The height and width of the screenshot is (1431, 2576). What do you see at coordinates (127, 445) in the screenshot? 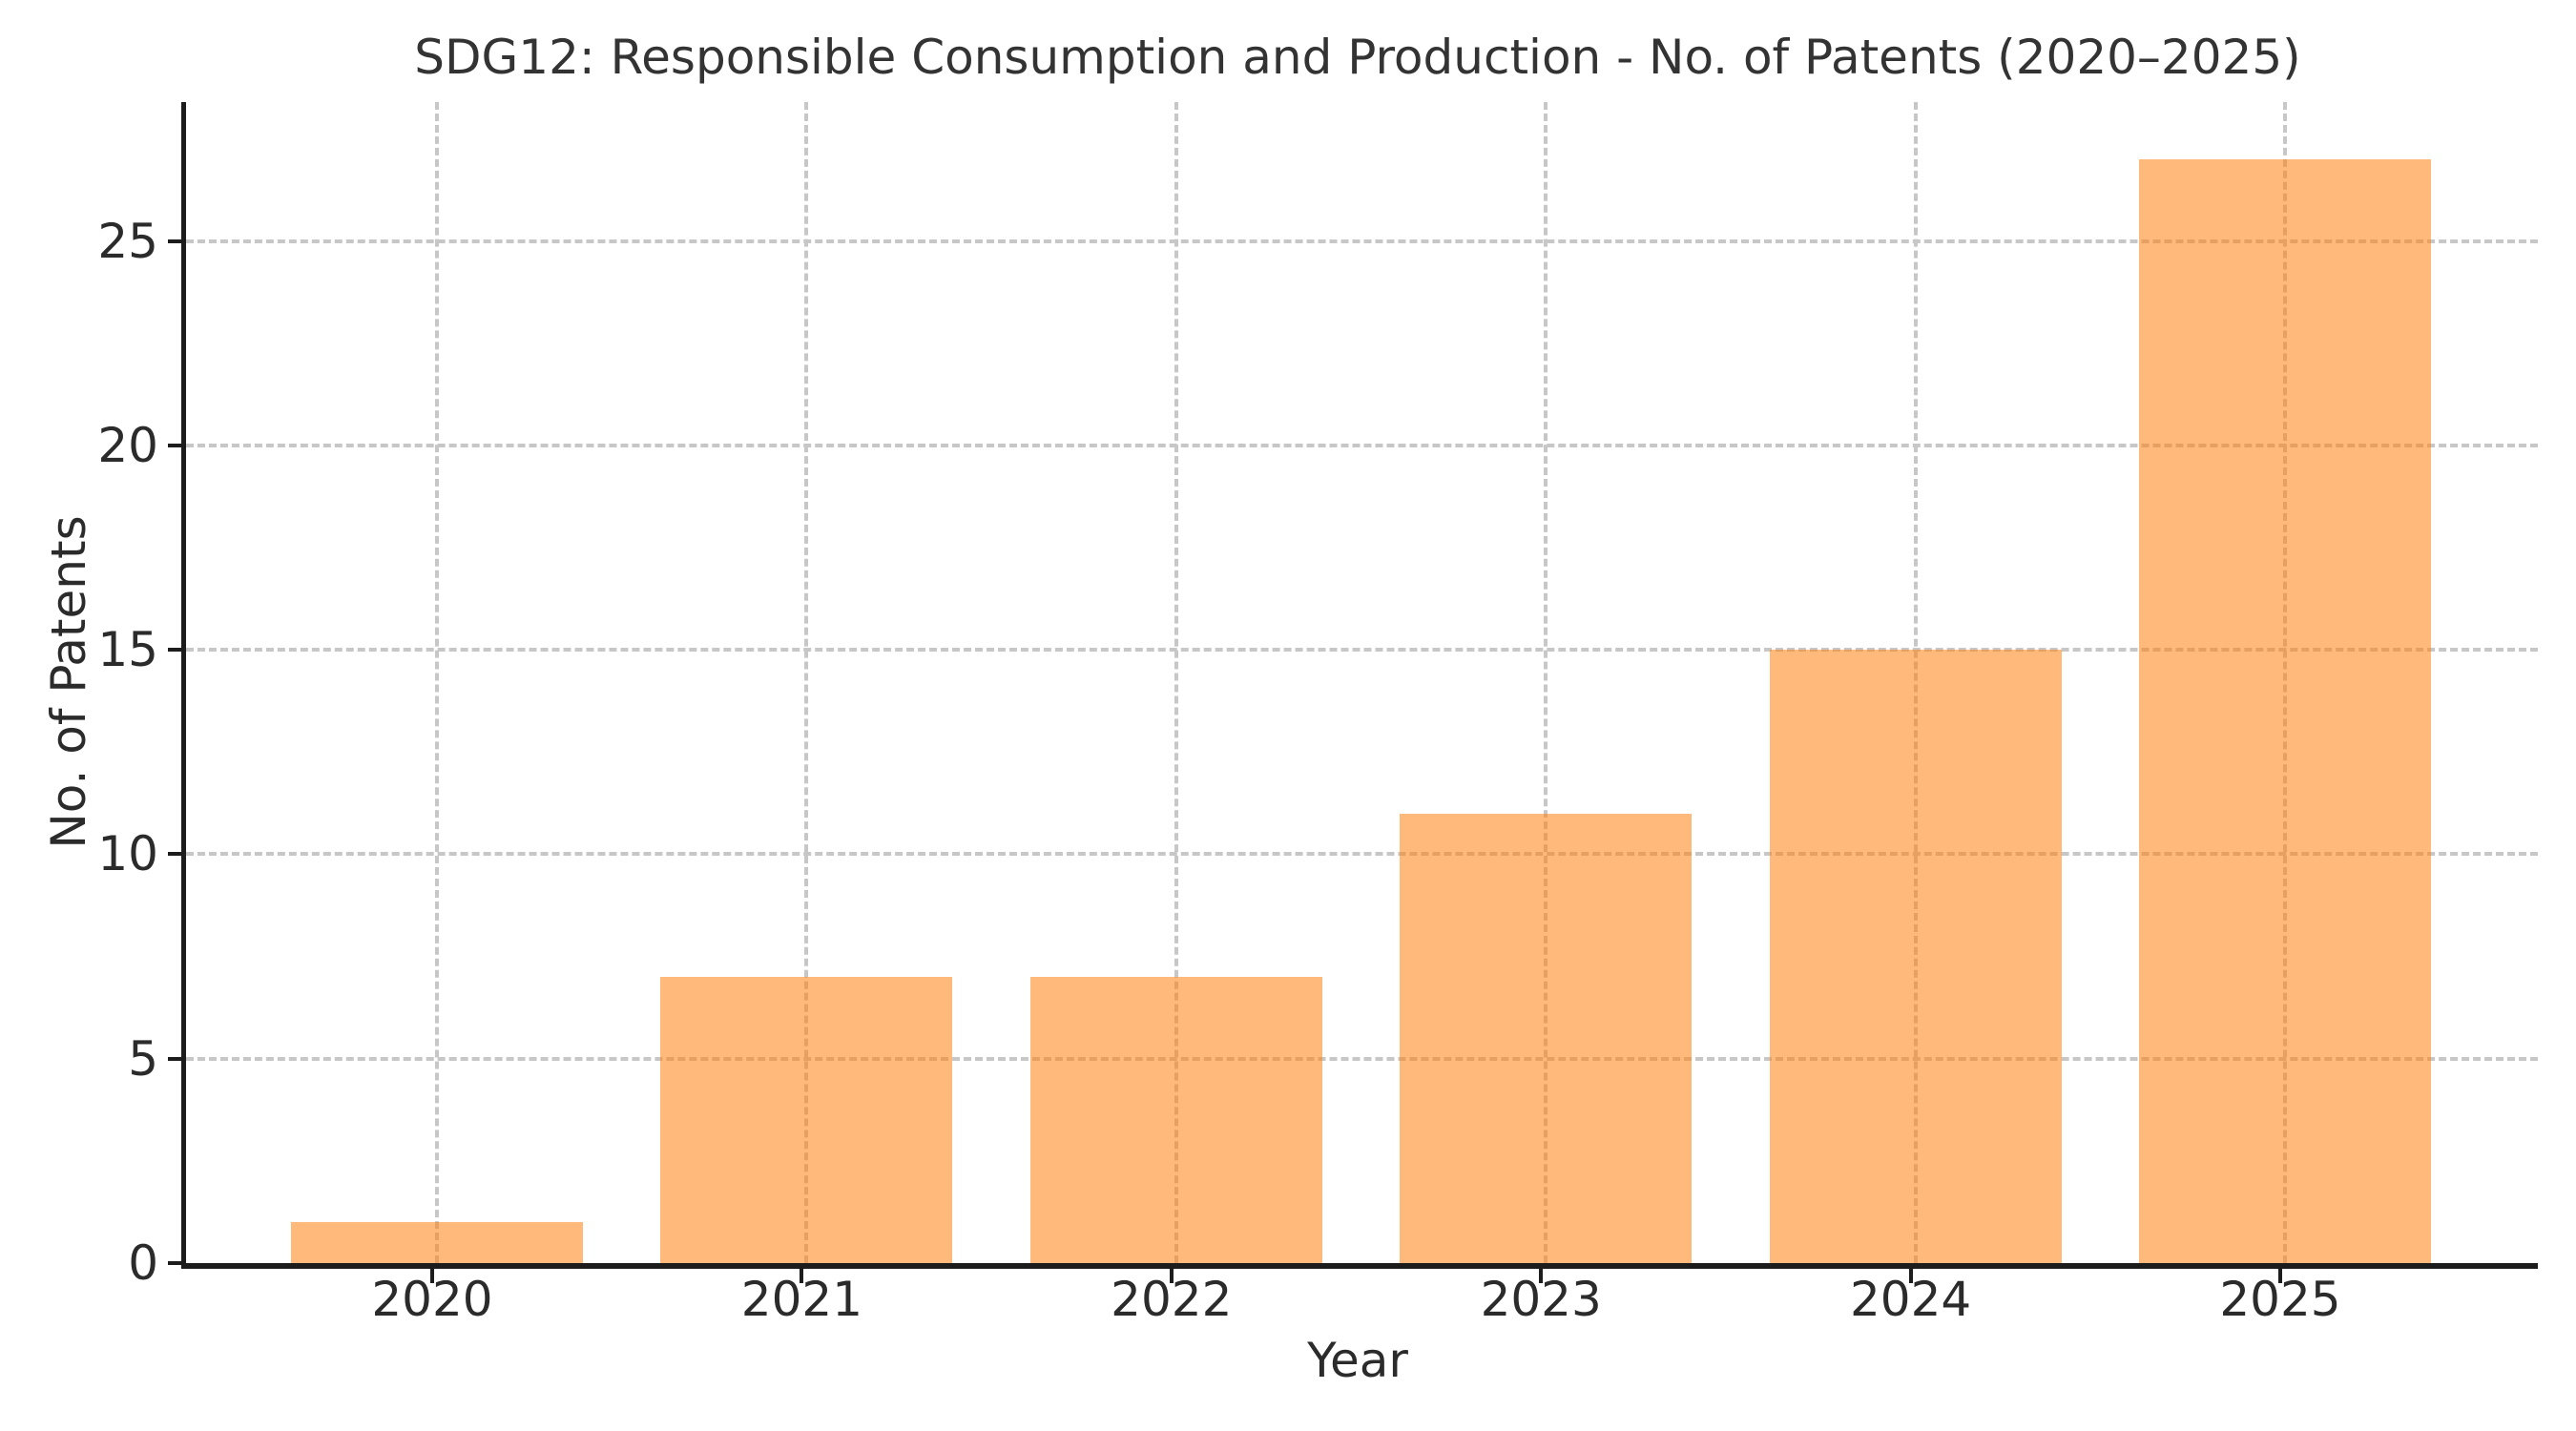
I see `y-tick-label-20: 20` at bounding box center [127, 445].